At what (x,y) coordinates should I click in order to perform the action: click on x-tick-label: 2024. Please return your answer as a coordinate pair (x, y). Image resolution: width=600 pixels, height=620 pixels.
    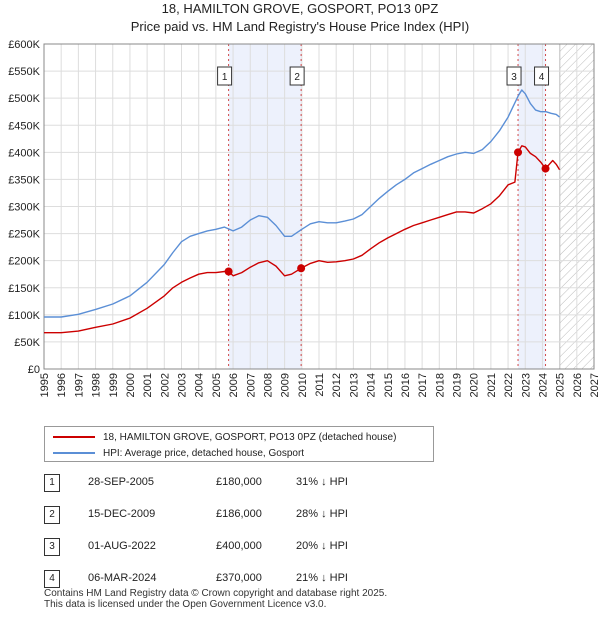
    Looking at the image, I should click on (543, 385).